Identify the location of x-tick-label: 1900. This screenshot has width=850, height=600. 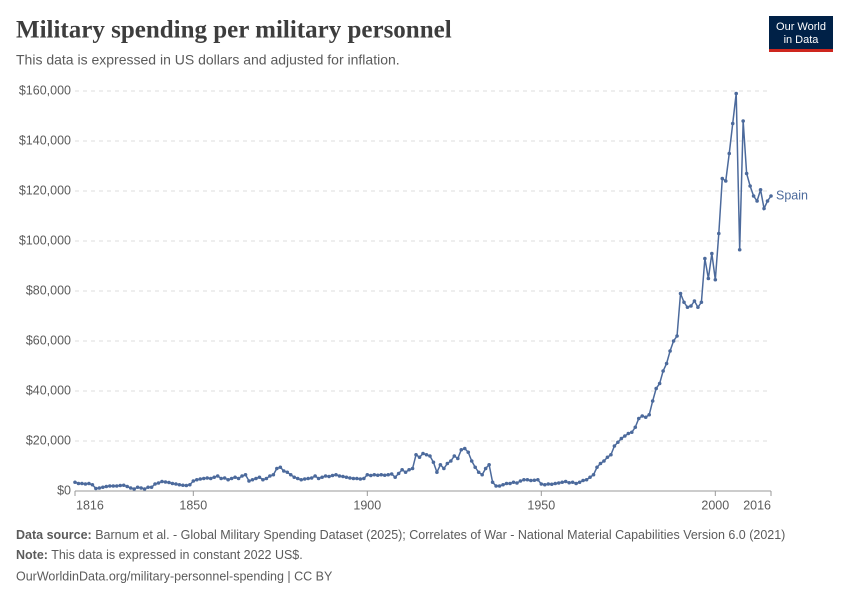
(367, 505).